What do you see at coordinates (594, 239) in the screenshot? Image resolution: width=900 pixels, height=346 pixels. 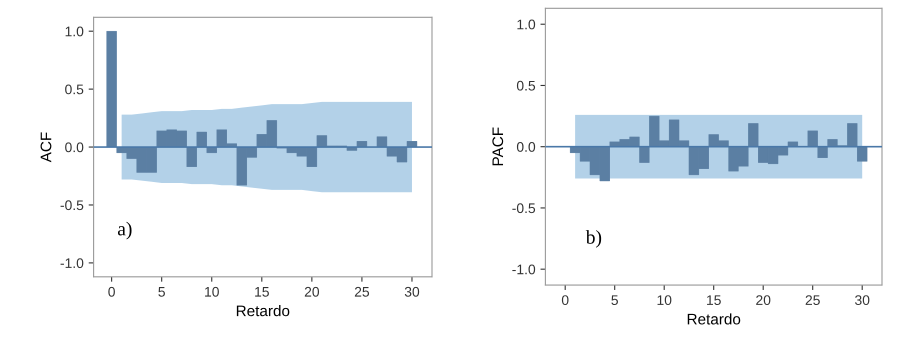 I see `annotation: b)` at bounding box center [594, 239].